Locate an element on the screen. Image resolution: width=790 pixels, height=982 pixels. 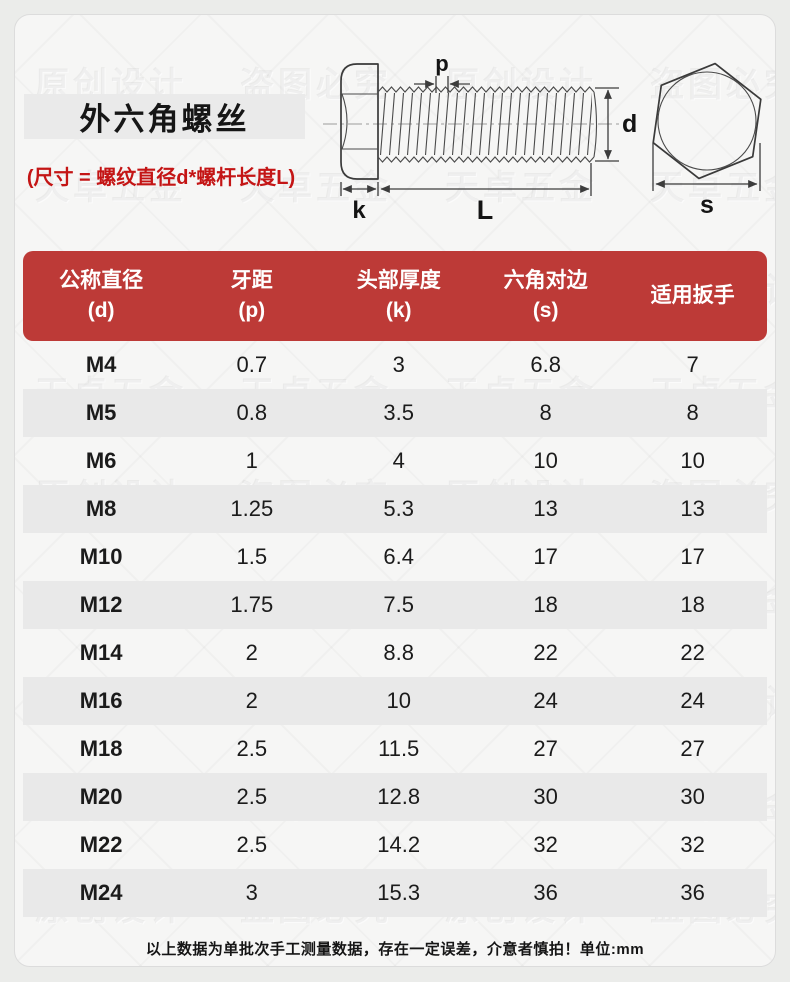
value-cell: 22 is located at coordinates (545, 652).